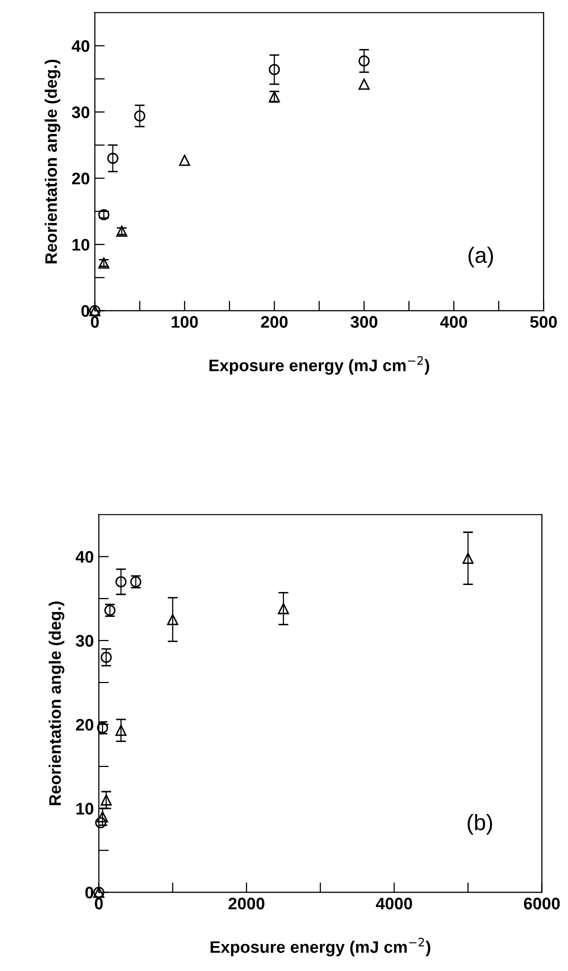 The height and width of the screenshot is (971, 568). Describe the element at coordinates (274, 322) in the screenshot. I see `x-tick-label: 200` at that location.